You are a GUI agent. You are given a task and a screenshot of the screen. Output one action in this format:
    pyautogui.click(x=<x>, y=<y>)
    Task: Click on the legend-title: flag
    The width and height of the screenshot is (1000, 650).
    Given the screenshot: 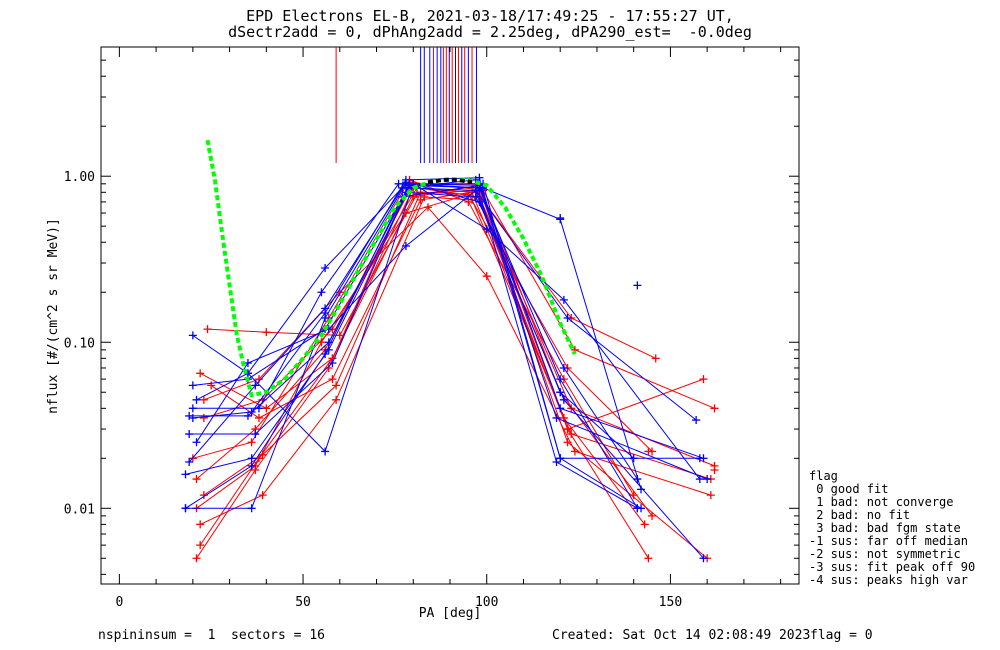 What is the action you would take?
    pyautogui.click(x=823, y=476)
    